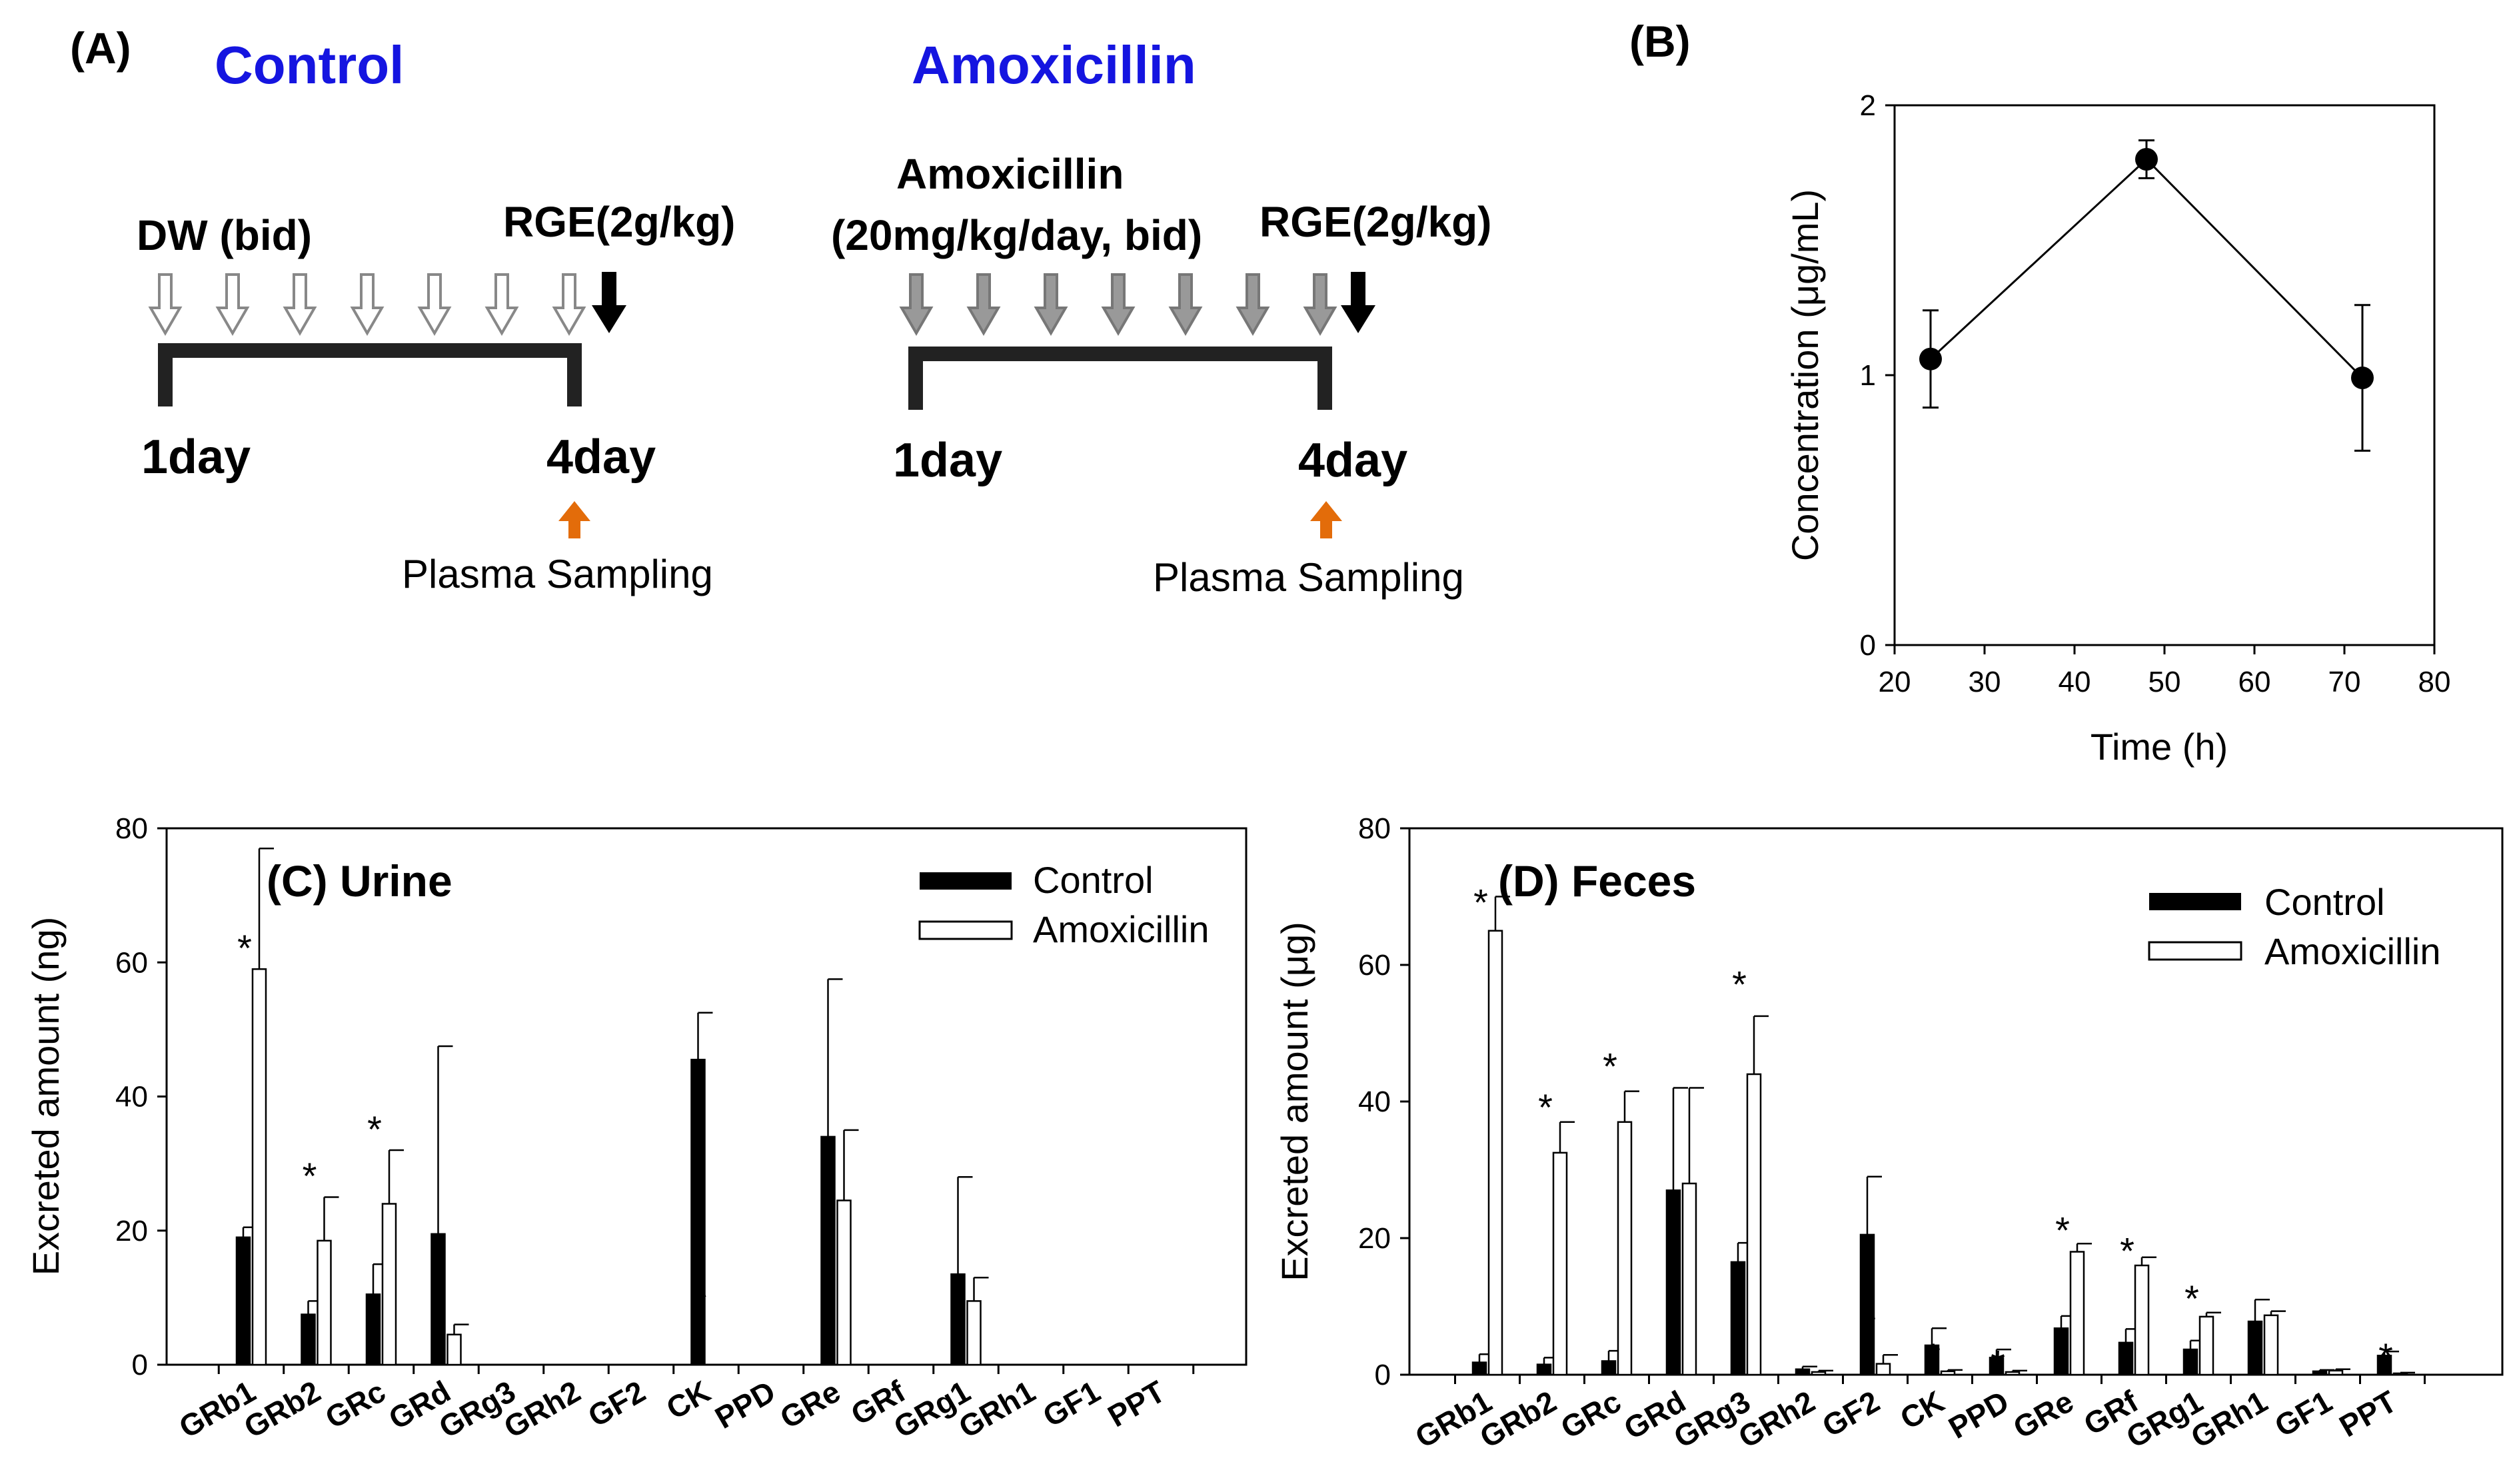 This screenshot has width=2517, height=1484. I want to click on control-rge-arrow, so click(609, 302).